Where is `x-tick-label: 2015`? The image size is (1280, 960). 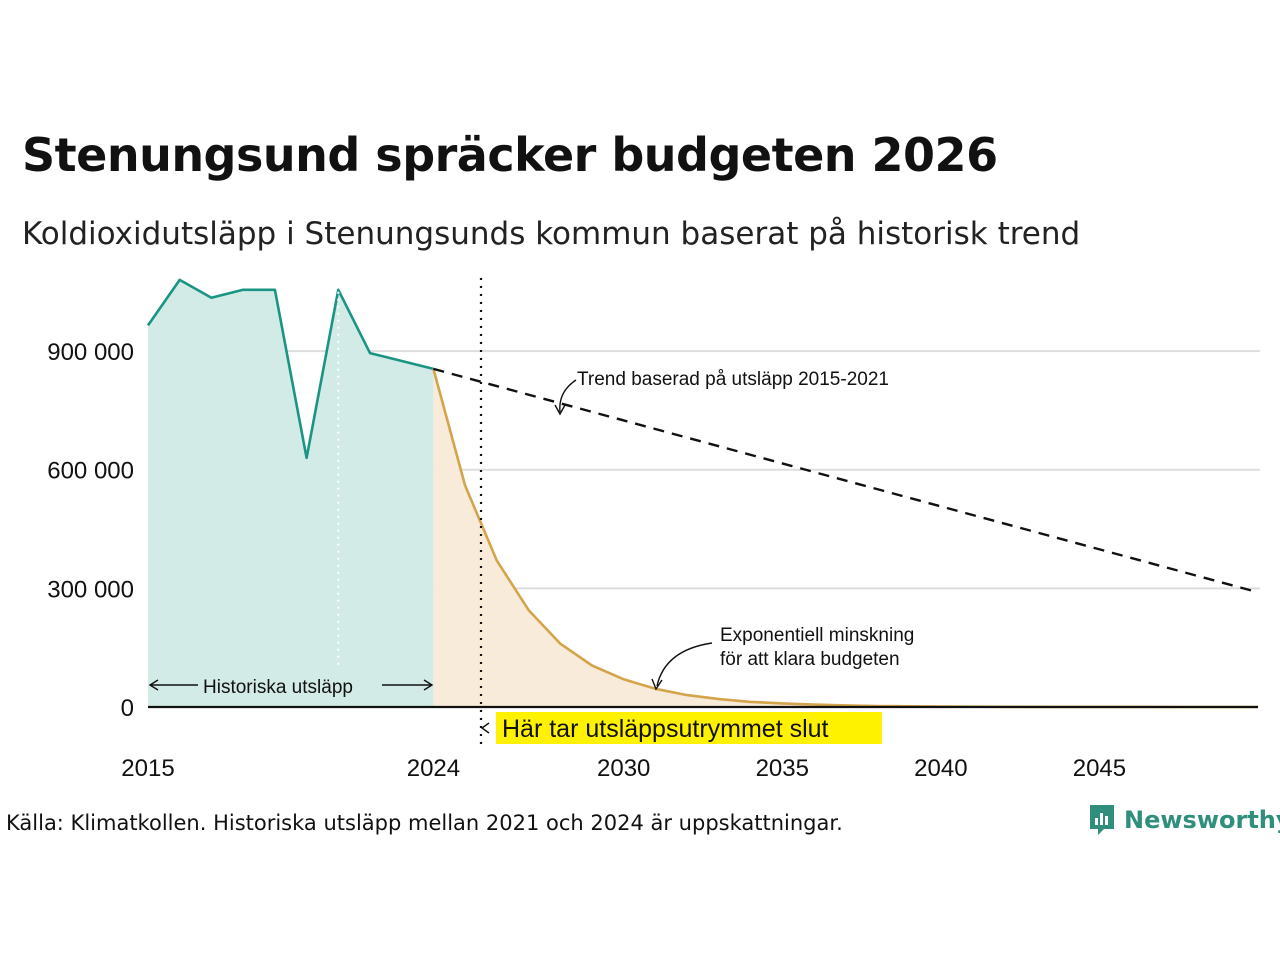 x-tick-label: 2015 is located at coordinates (147, 768).